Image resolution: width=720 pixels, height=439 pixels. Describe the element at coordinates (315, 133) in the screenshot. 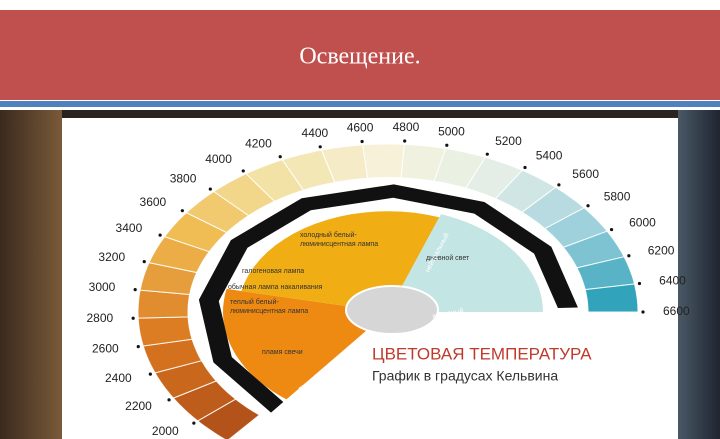

I see `scale-label: 4400` at that location.